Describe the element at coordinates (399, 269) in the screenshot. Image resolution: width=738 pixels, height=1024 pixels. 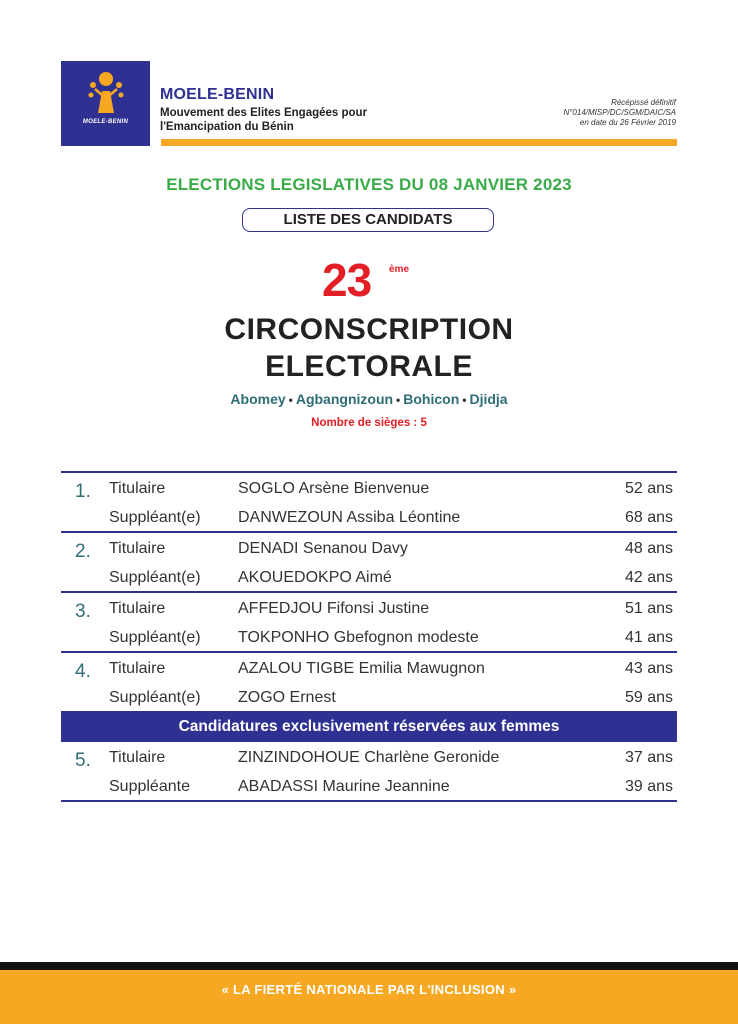
I see `circonscription-suffix: ème` at that location.